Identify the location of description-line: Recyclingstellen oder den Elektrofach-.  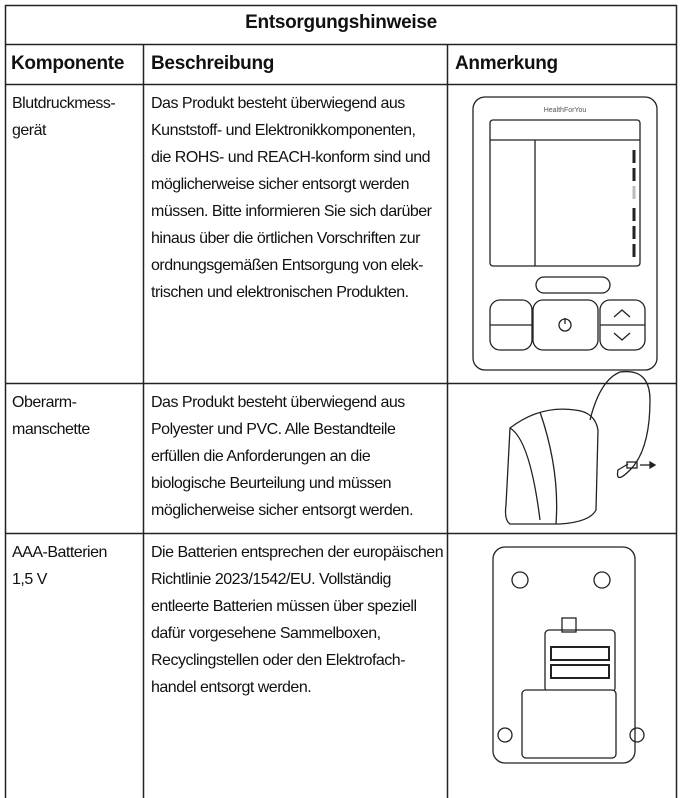
(278, 660).